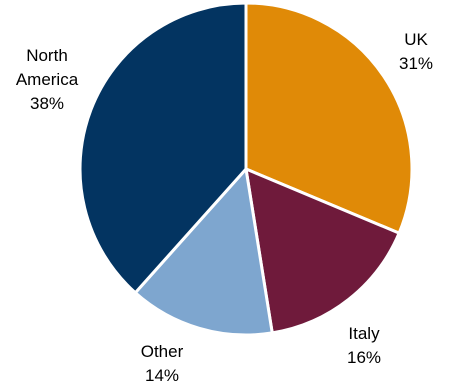 Image resolution: width=452 pixels, height=389 pixels. Describe the element at coordinates (203, 252) in the screenshot. I see `pie-slice-other` at that location.